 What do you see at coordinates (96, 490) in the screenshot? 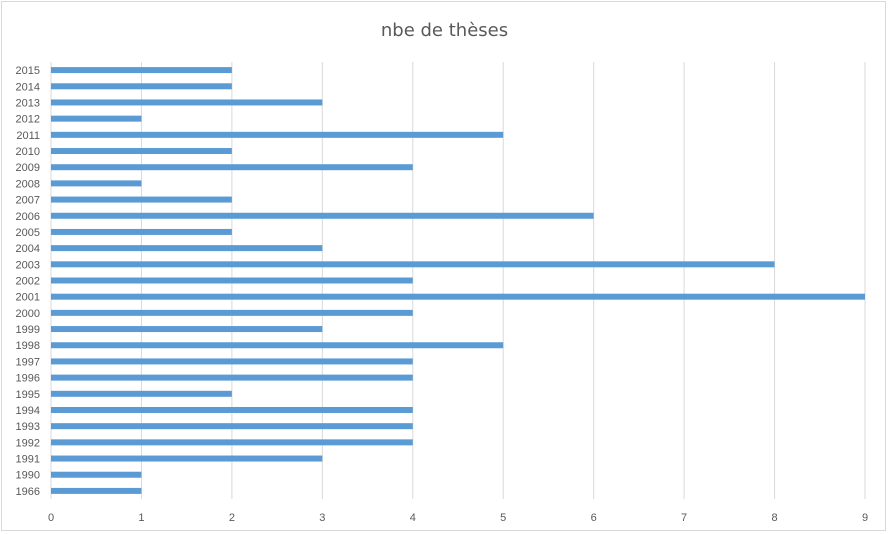
I see `bar-1966` at bounding box center [96, 490].